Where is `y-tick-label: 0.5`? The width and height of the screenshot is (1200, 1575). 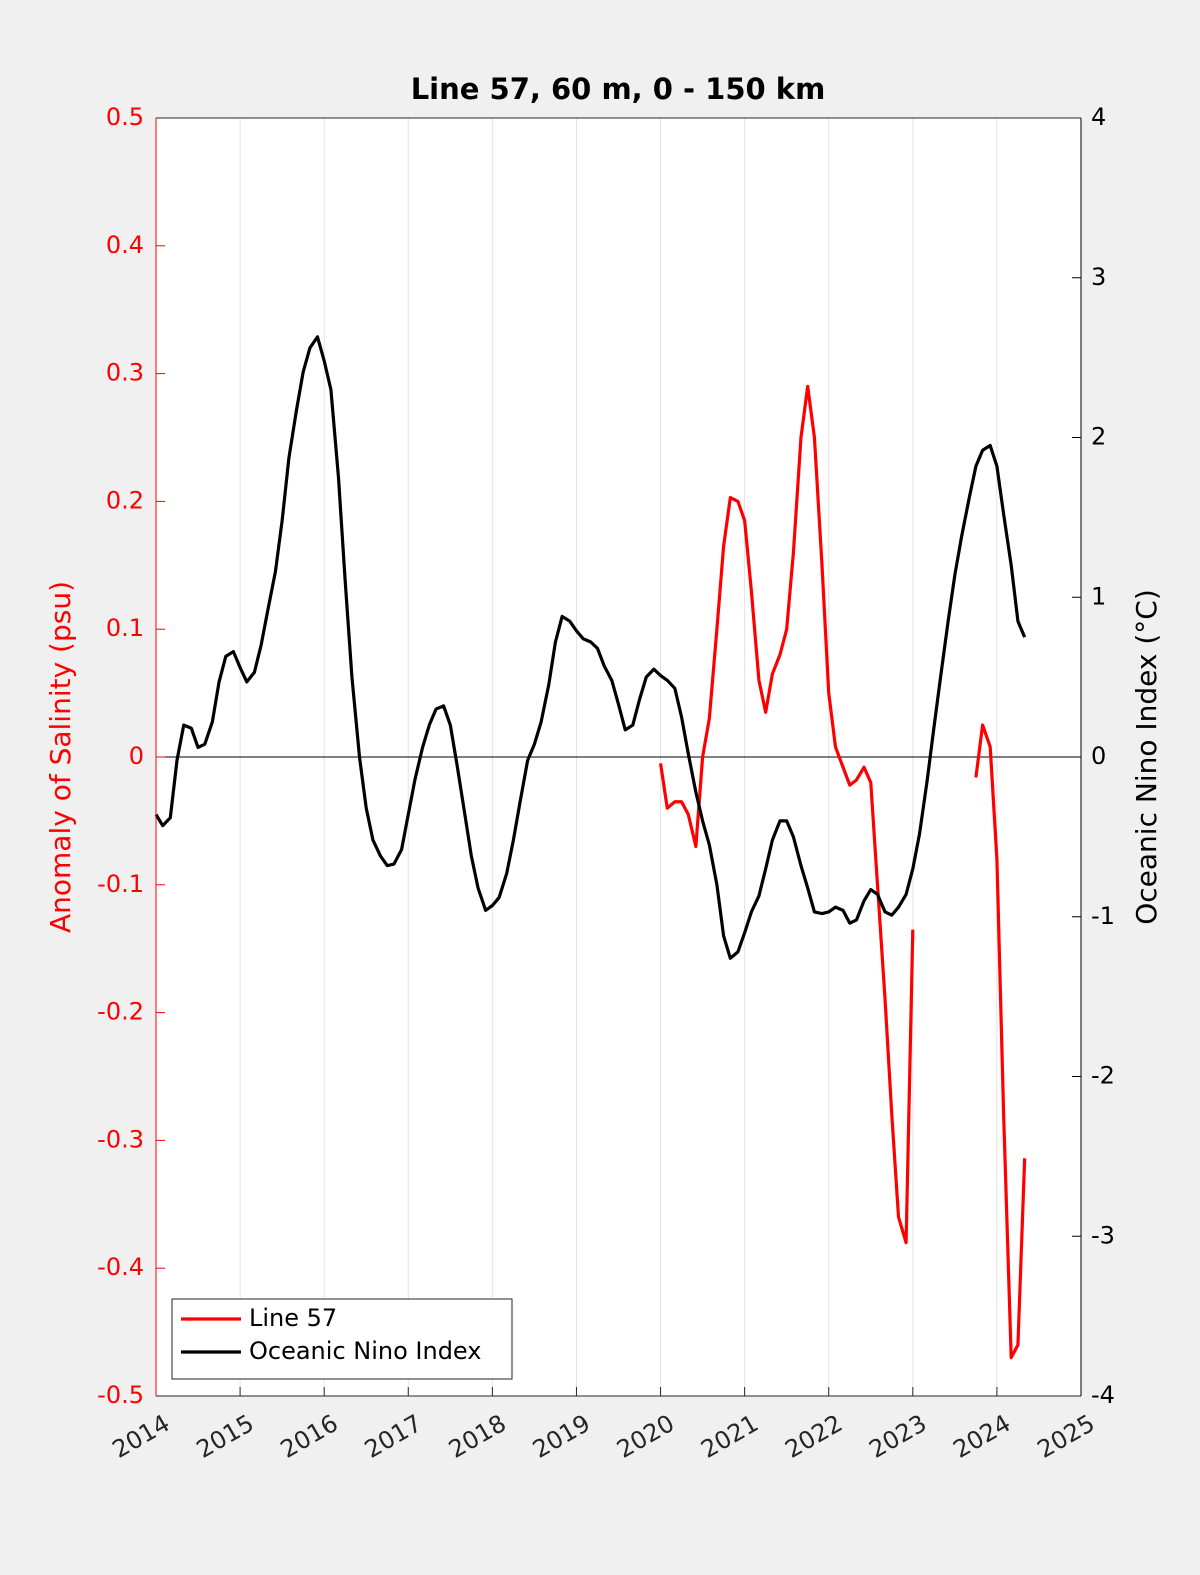
y-tick-label: 0.5 is located at coordinates (125, 117).